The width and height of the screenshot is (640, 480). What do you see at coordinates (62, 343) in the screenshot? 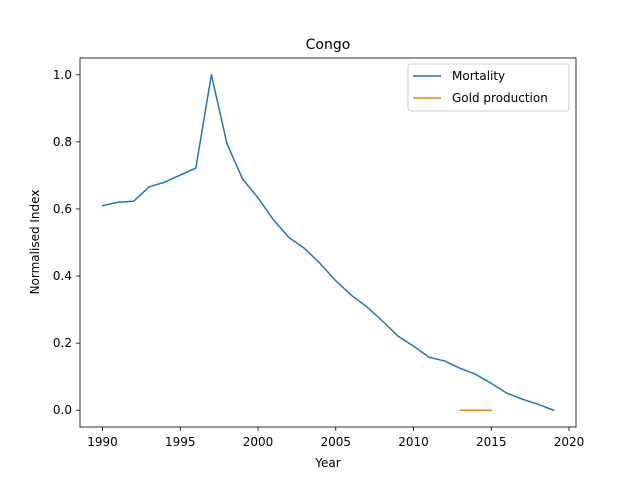
I see `y-tick-label: 0.2` at bounding box center [62, 343].